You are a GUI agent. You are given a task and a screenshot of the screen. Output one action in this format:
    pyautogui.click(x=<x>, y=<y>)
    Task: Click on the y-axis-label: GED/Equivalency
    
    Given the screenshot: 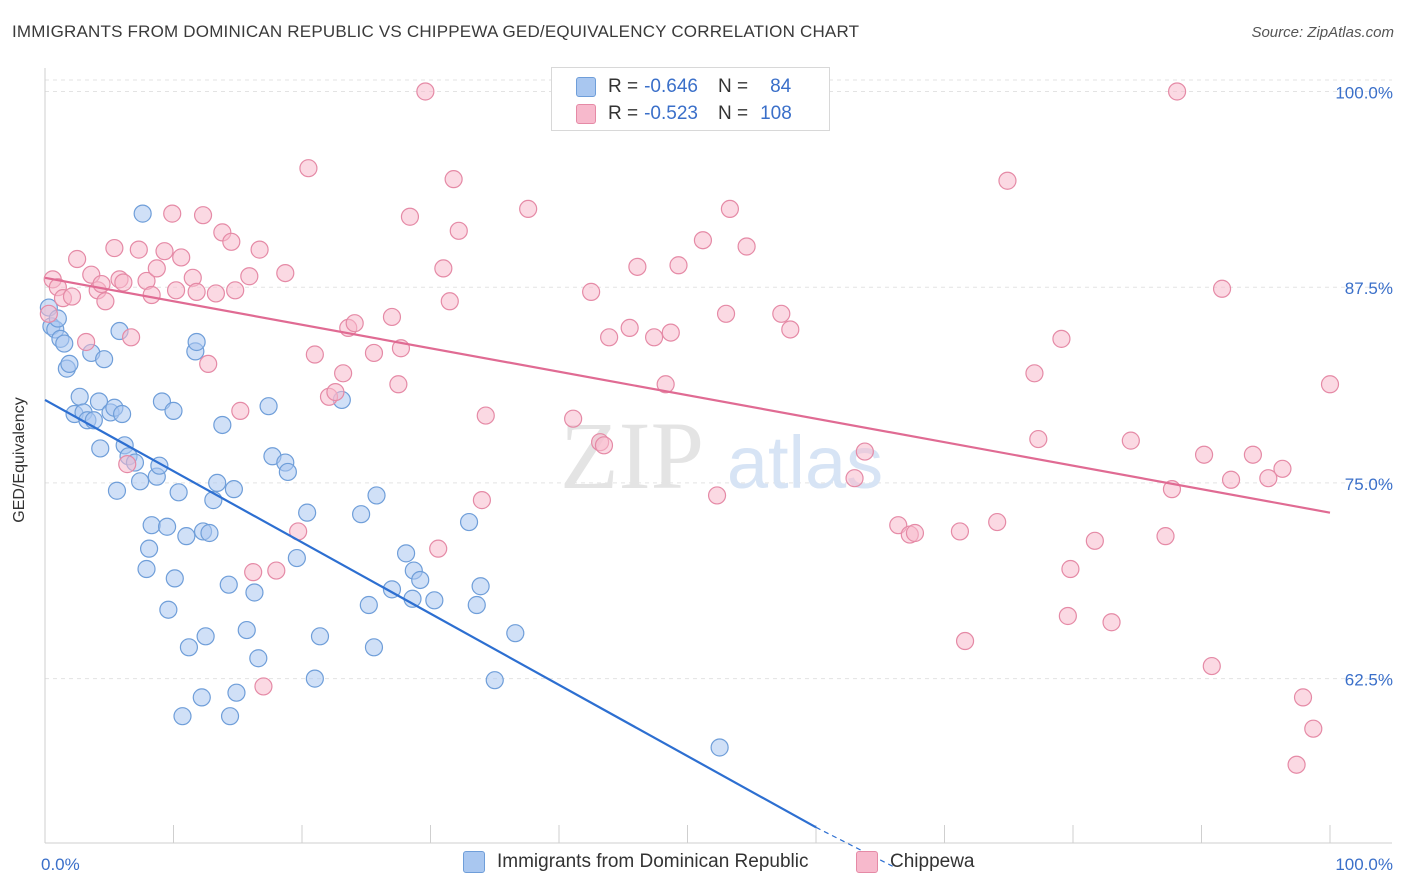 What is the action you would take?
    pyautogui.click(x=19, y=460)
    